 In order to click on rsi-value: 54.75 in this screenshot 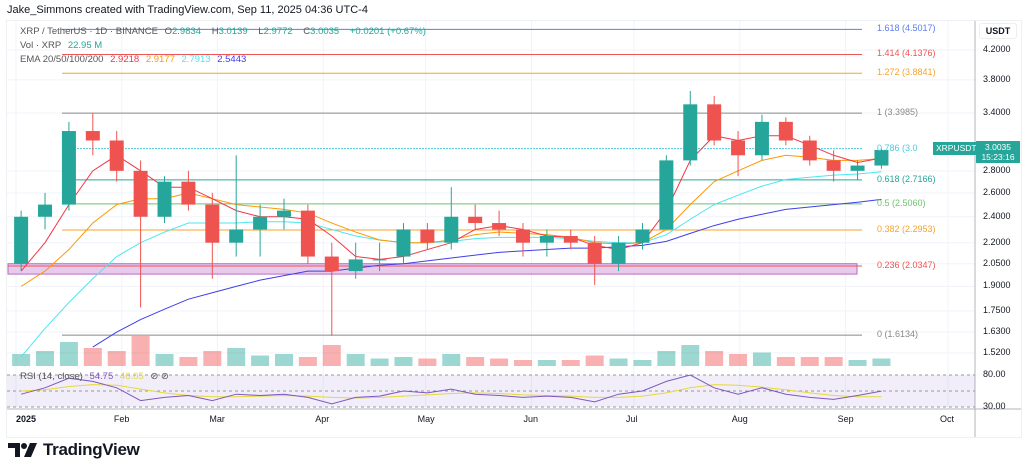, I will do `click(101, 376)`.